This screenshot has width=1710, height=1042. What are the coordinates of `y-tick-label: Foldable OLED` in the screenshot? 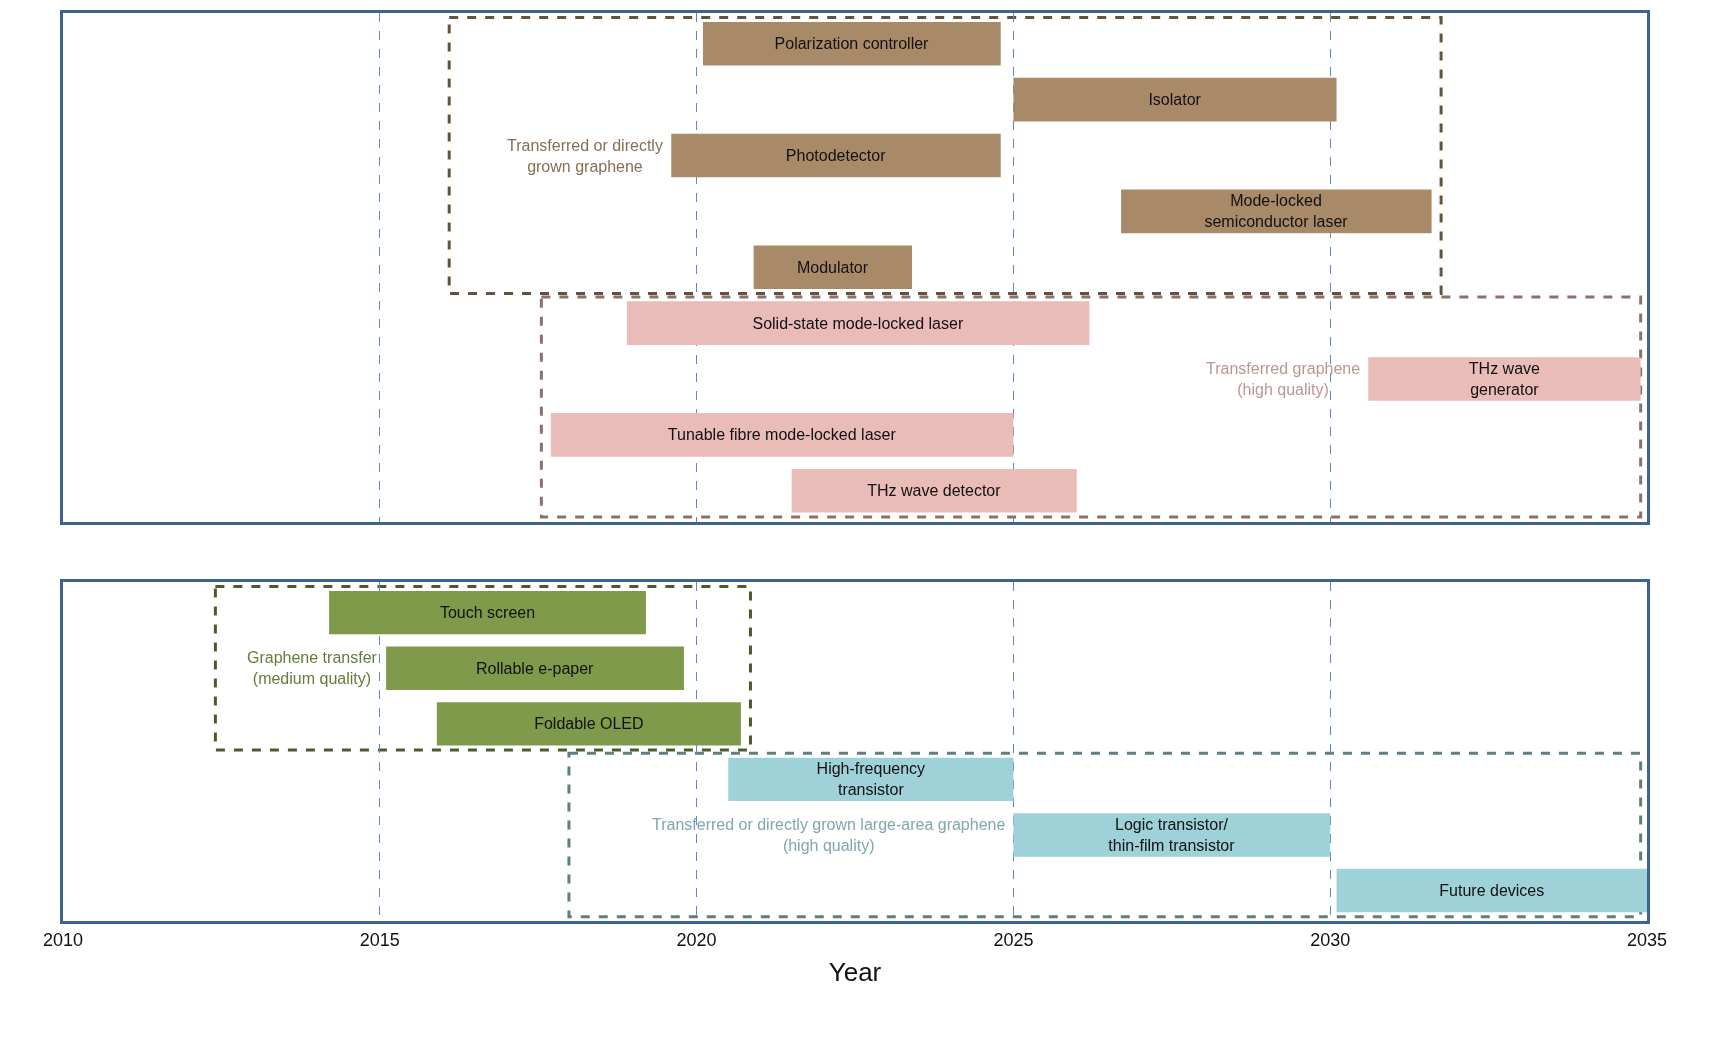 It's located at (589, 724).